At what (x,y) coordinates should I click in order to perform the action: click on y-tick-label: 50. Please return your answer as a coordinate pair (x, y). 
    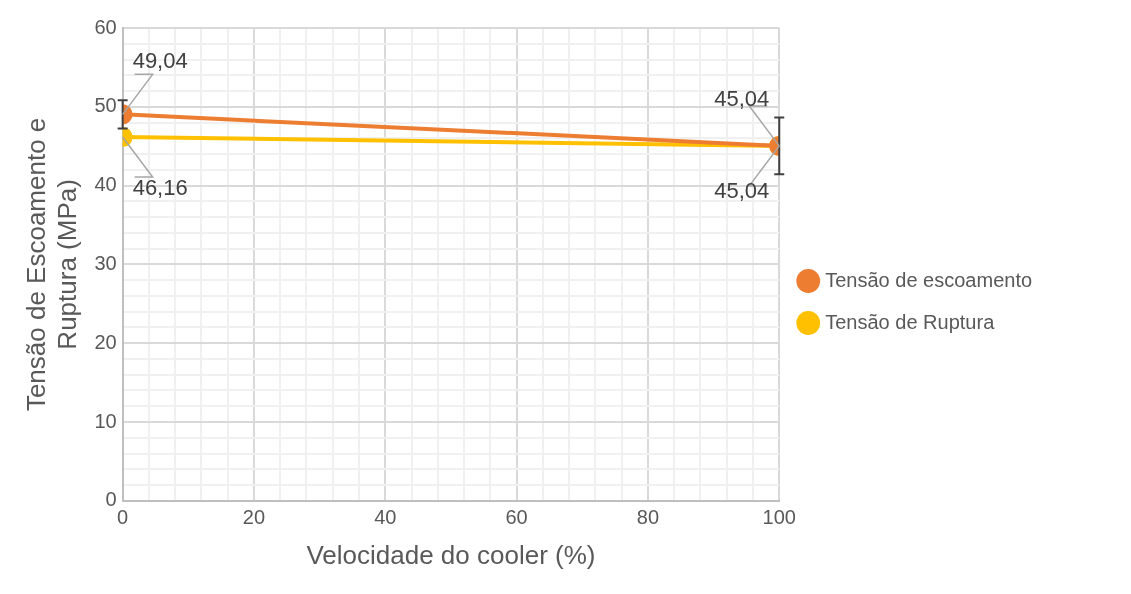
    Looking at the image, I should click on (105, 105).